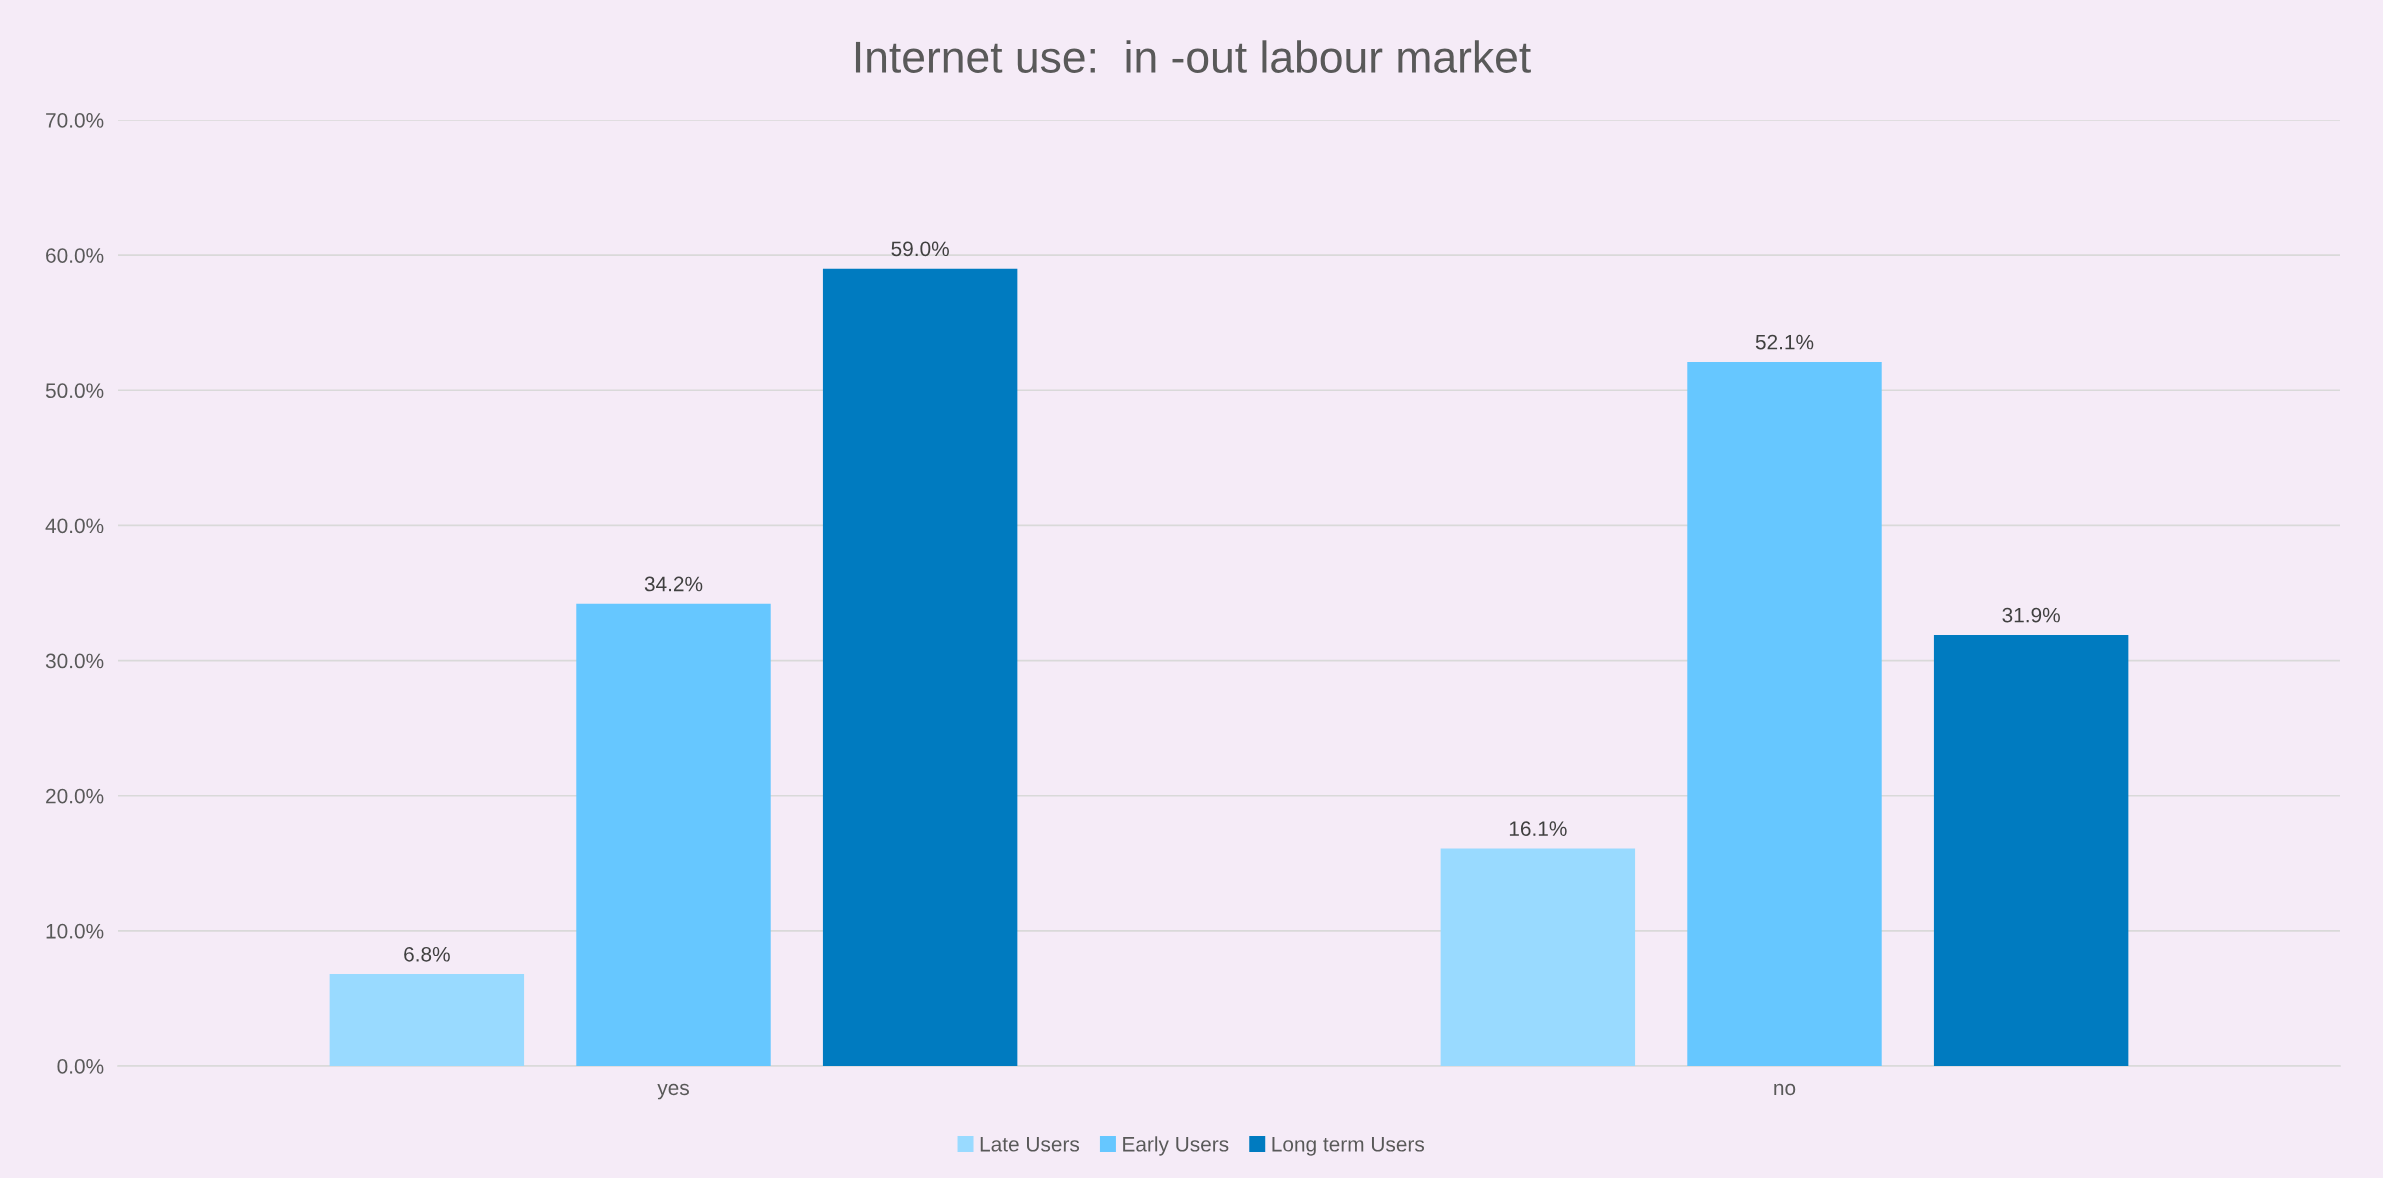 This screenshot has width=2383, height=1178. I want to click on data-label: 34.2%, so click(673, 584).